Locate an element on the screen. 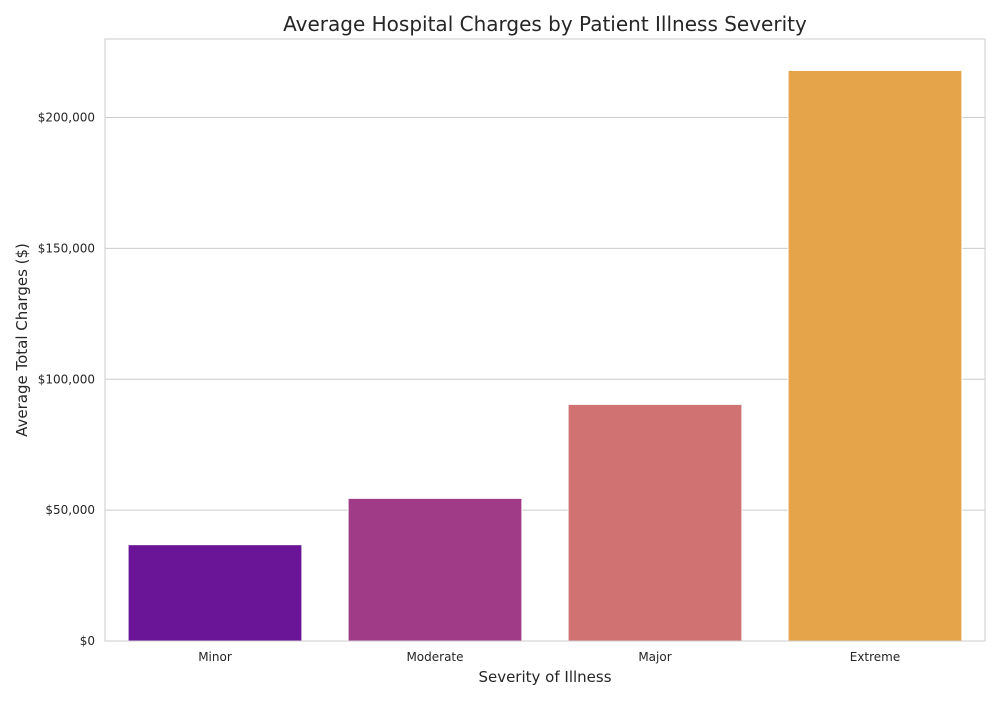  y-tick-label: $50,000 is located at coordinates (70, 510).